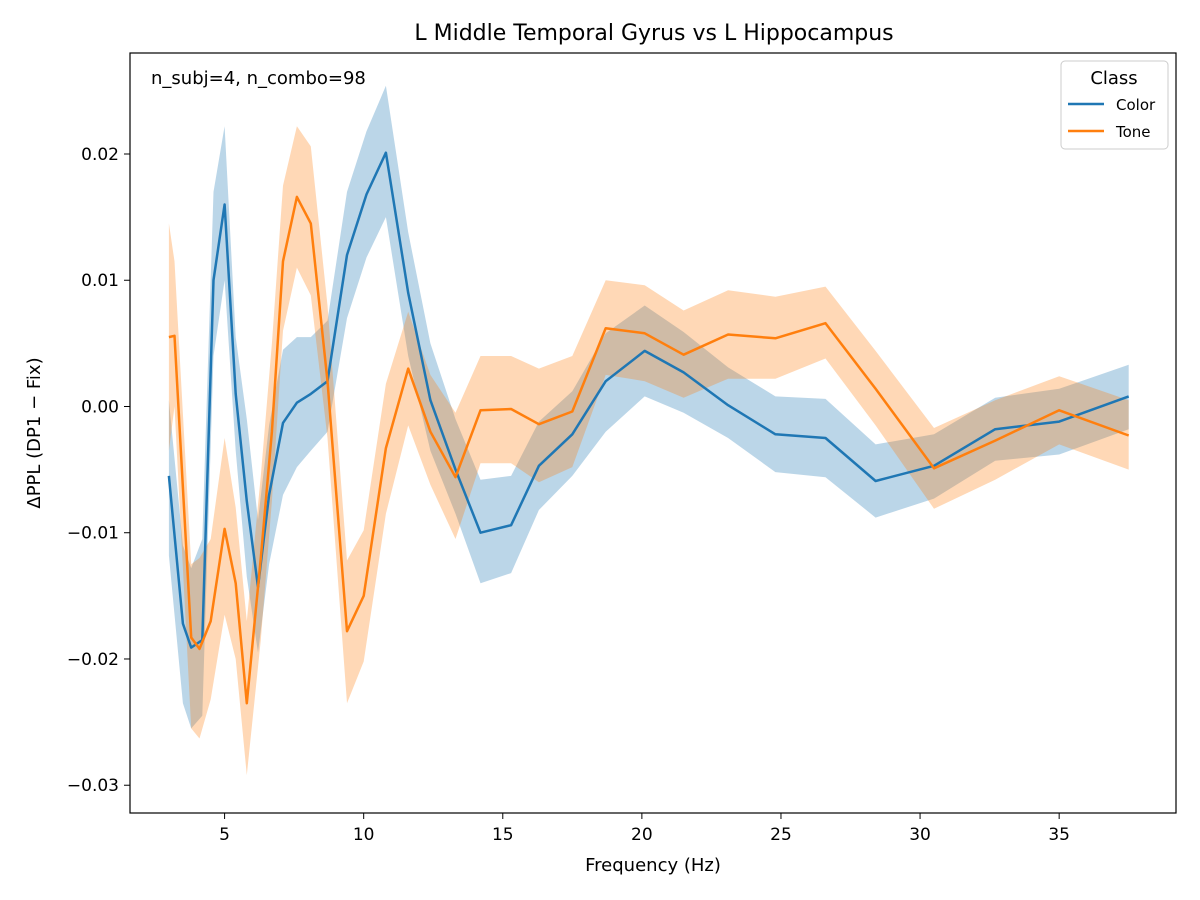  What do you see at coordinates (98, 470) in the screenshot?
I see `y-axis-ticks: −0.03 −0.02 −0.01 0.00 0.01 0.02` at bounding box center [98, 470].